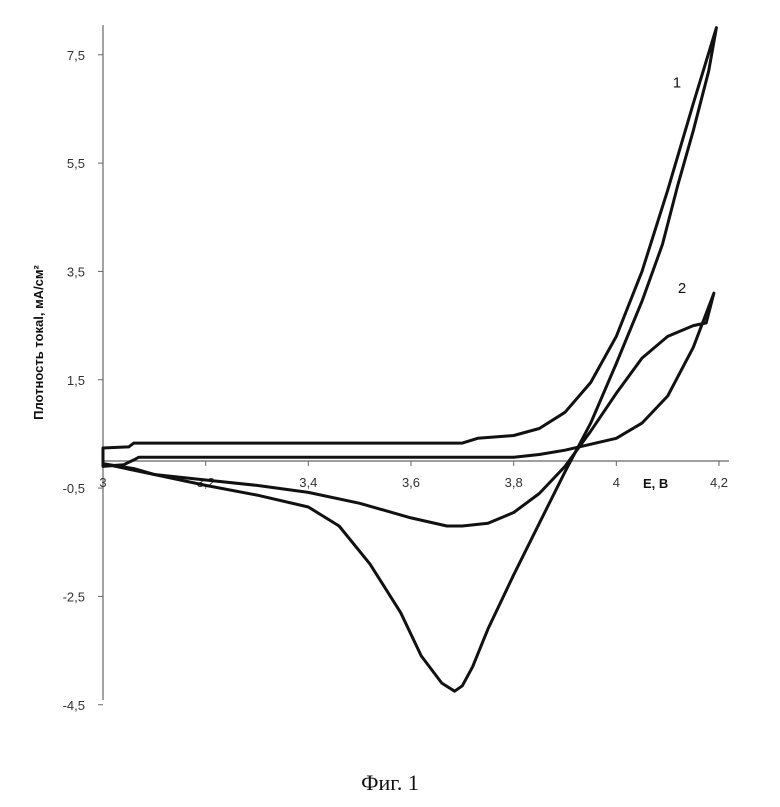 Image resolution: width=780 pixels, height=807 pixels. I want to click on x-tick-label: 3,4, so click(308, 482).